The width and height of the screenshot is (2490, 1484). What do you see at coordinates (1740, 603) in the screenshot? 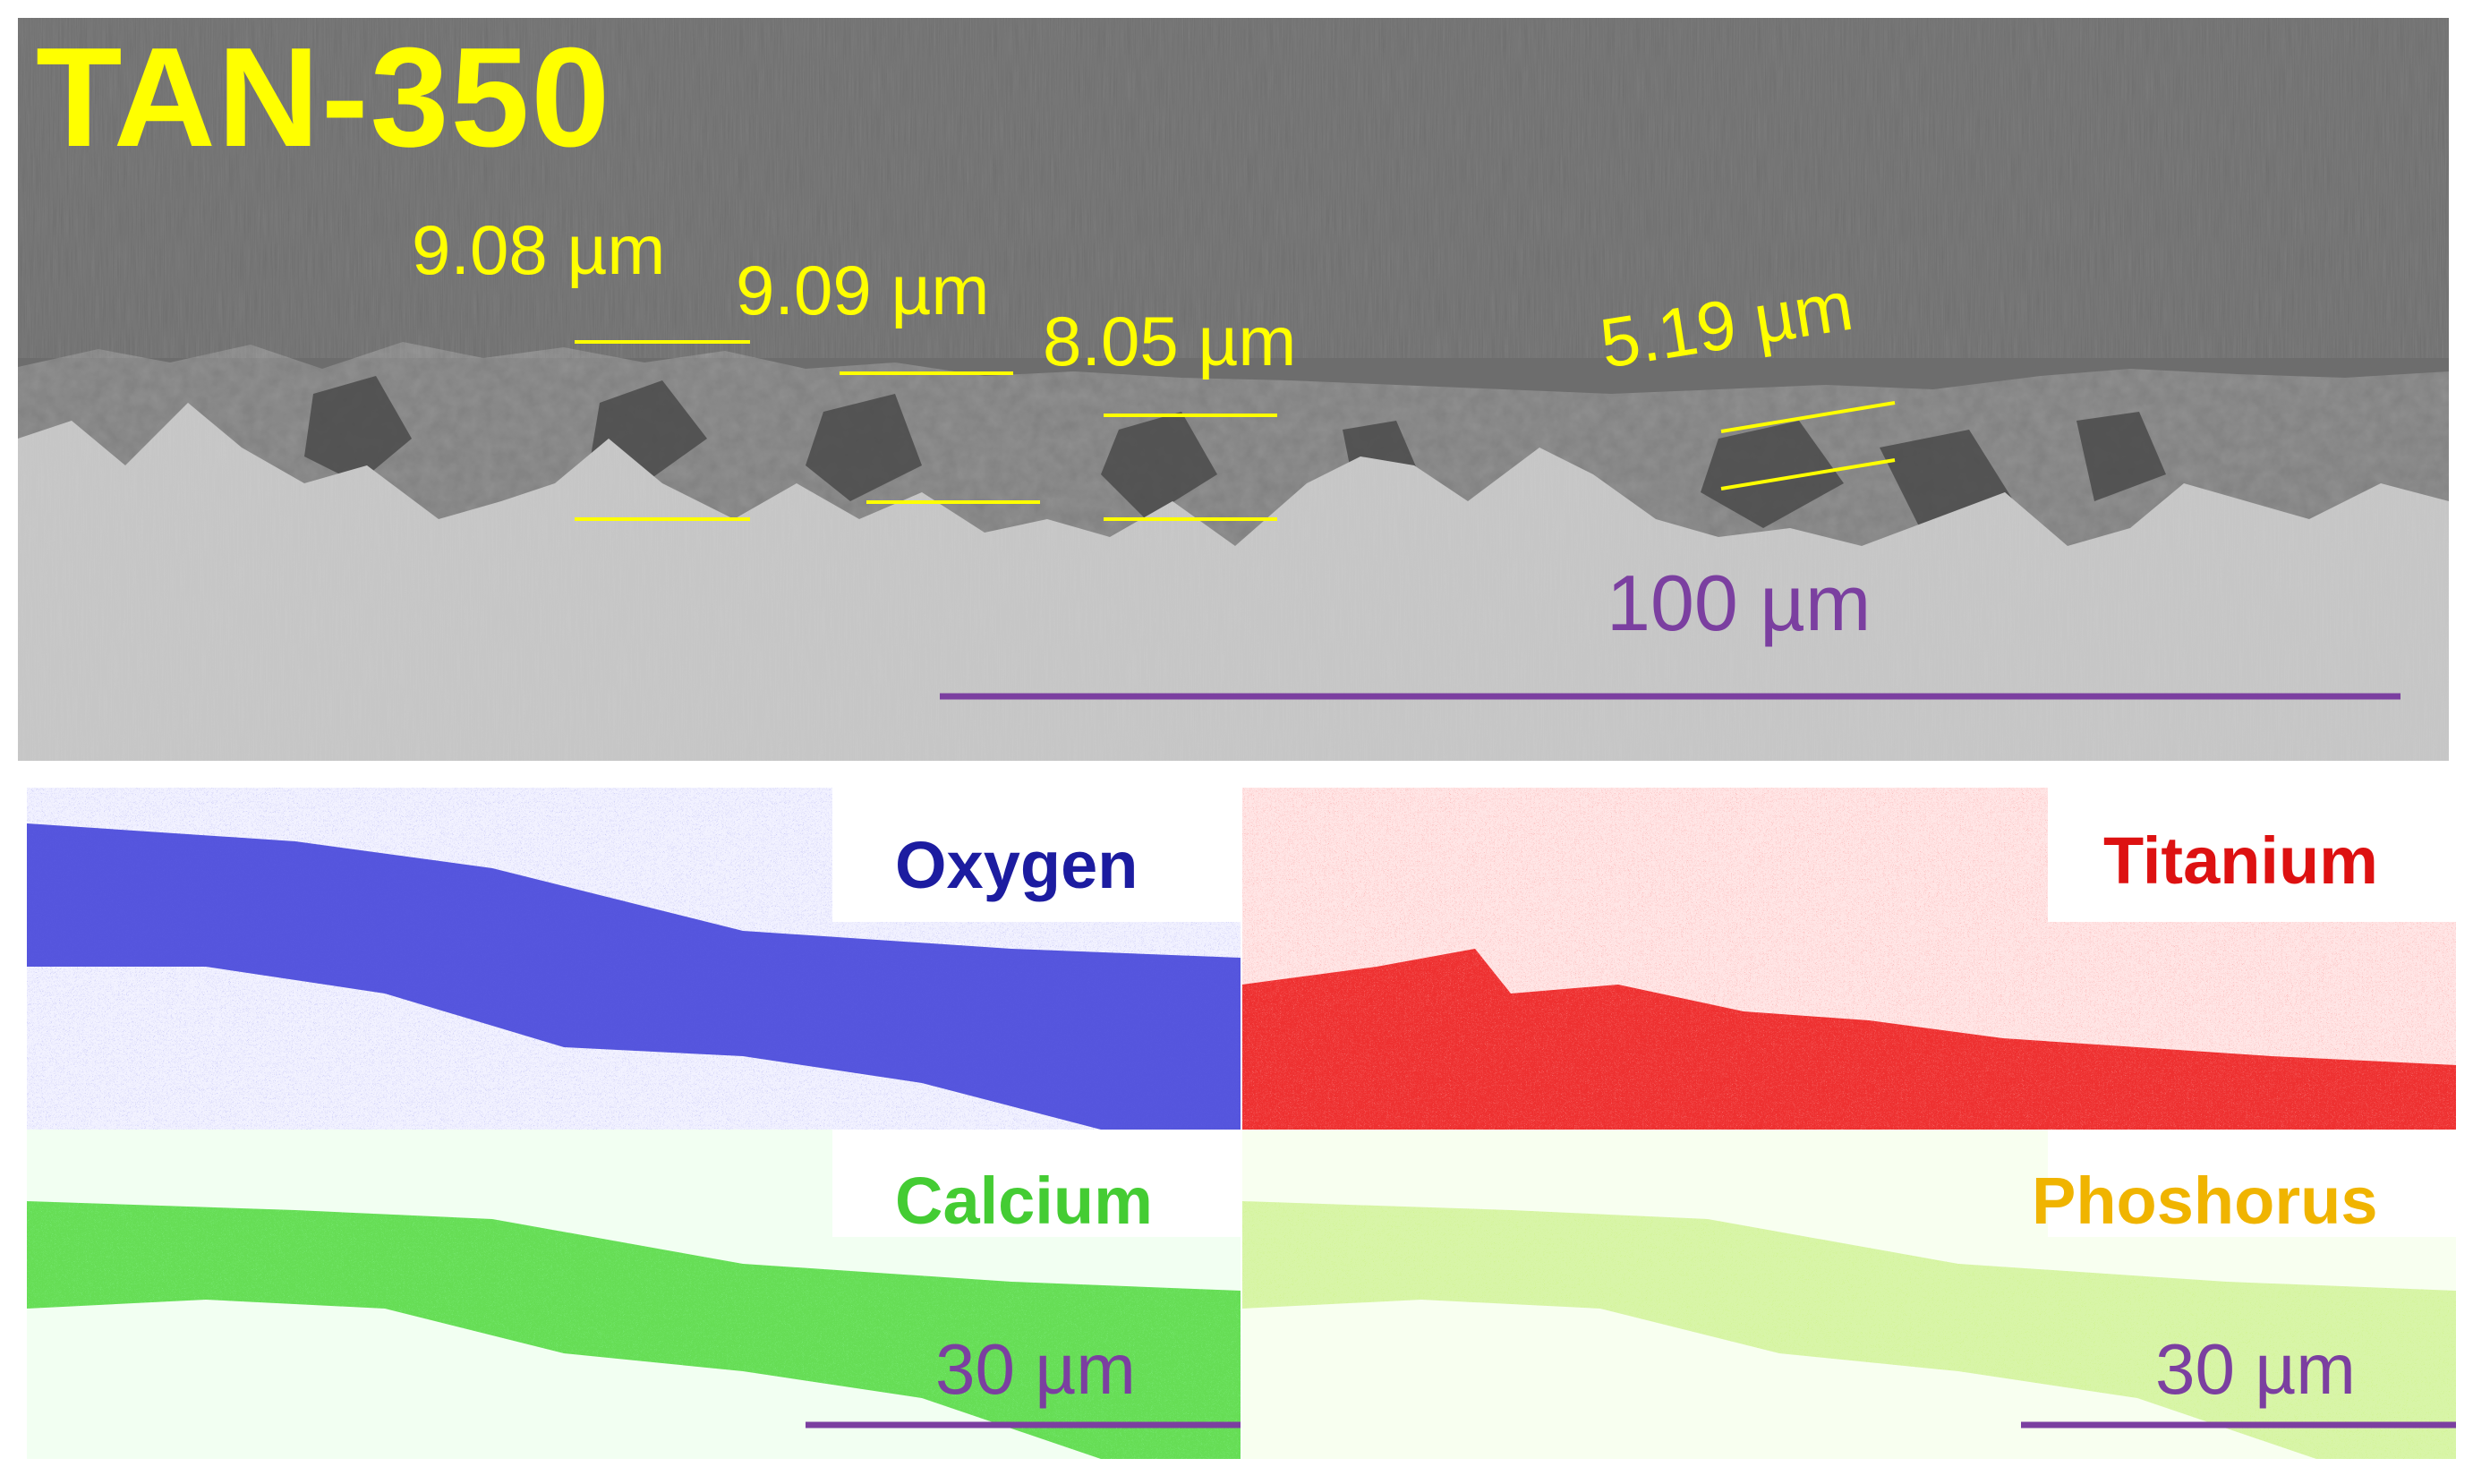
I see `sem-scale-bar-label: 100 µm` at bounding box center [1740, 603].